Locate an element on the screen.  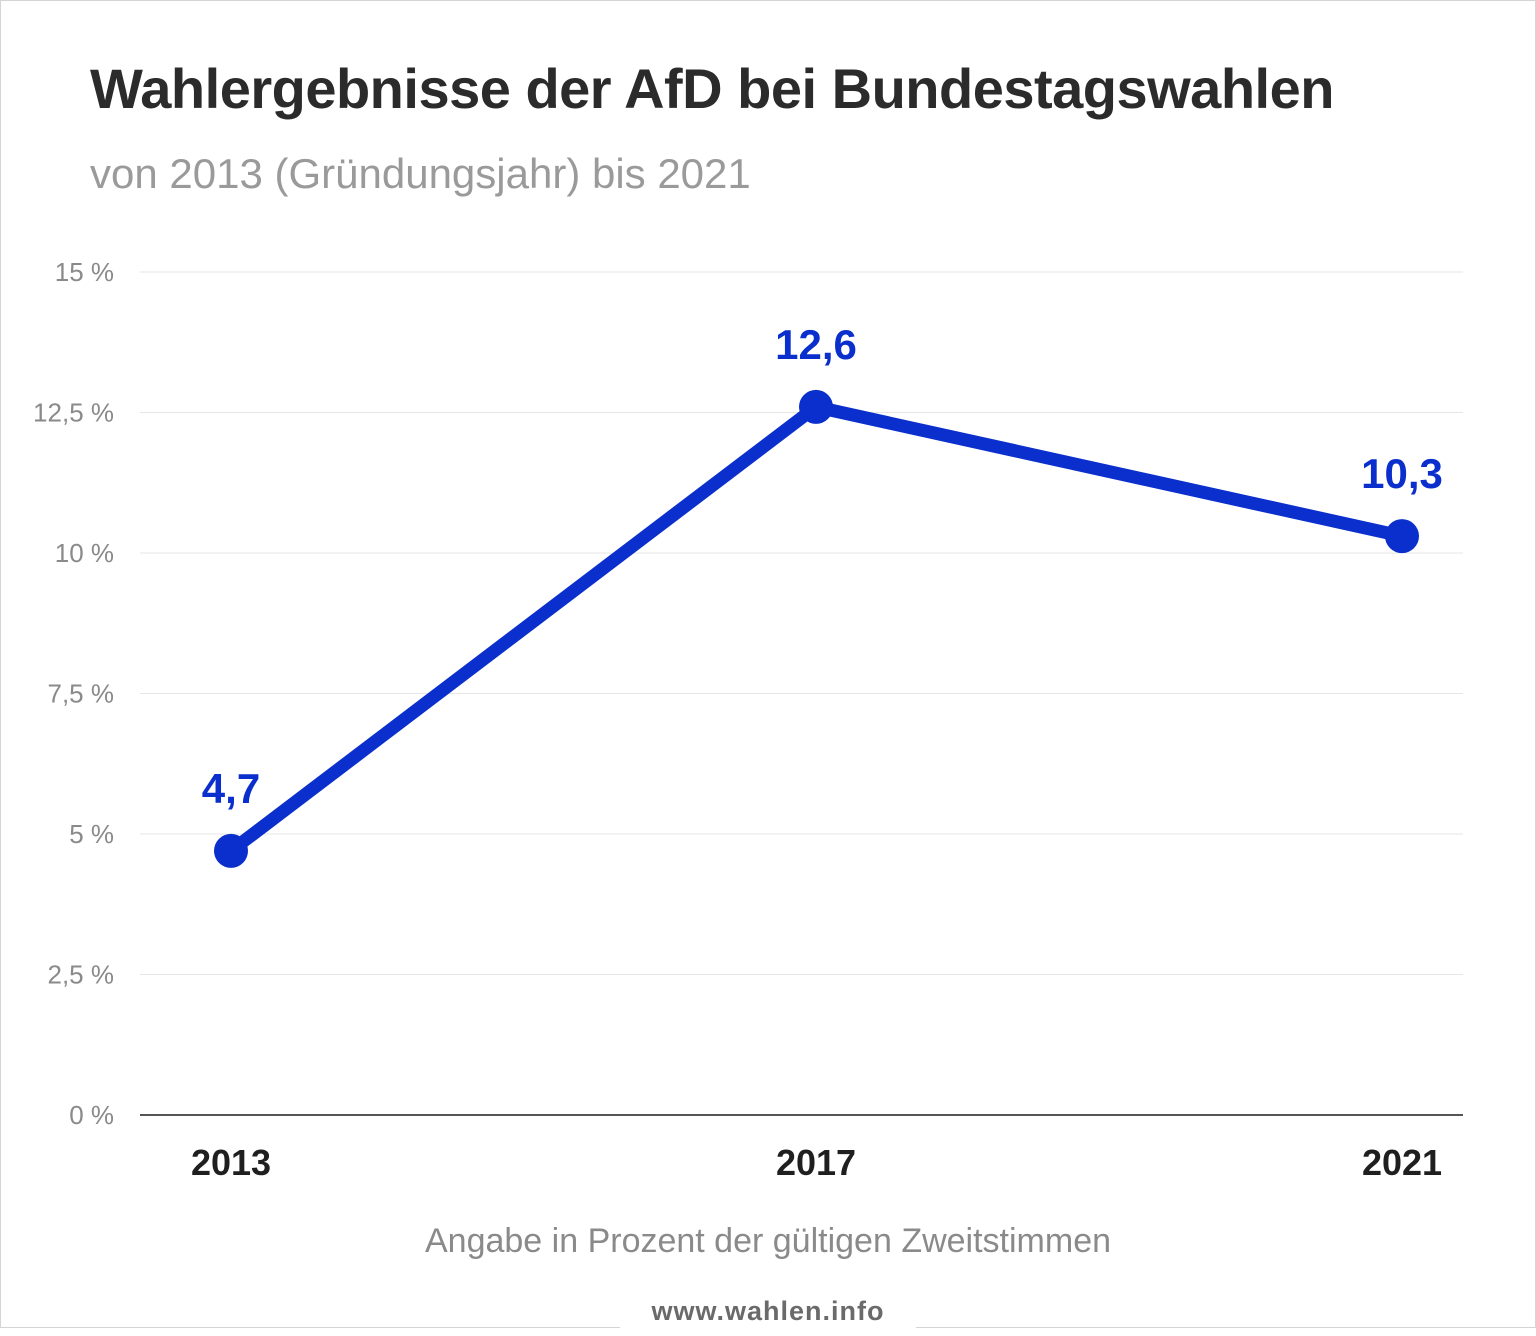
x-tick-label: 2013 is located at coordinates (231, 1162).